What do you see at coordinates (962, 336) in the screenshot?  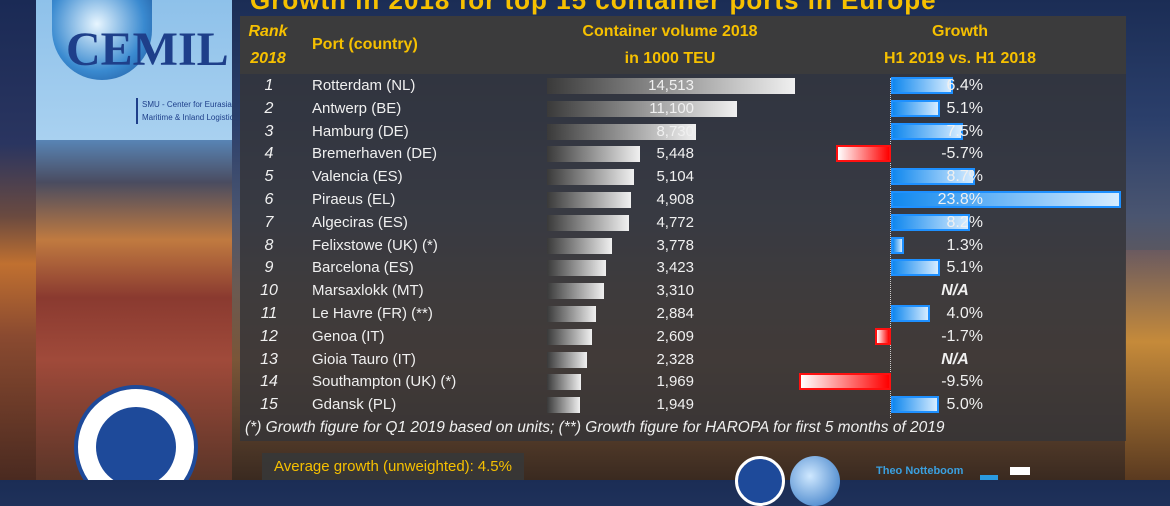 I see `growth-value: -1.7%` at bounding box center [962, 336].